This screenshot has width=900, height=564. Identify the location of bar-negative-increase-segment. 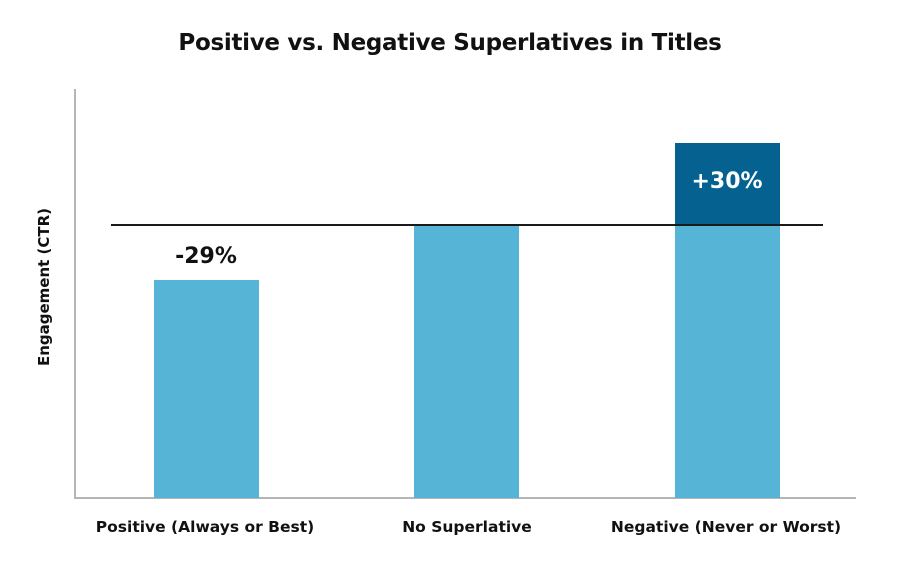
(727, 184).